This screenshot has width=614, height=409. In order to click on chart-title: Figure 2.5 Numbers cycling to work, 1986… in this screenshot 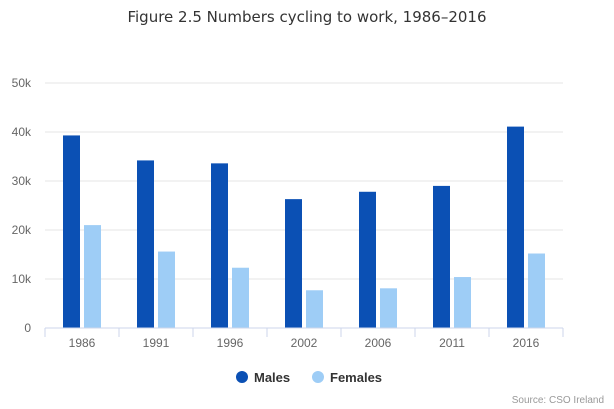, I will do `click(306, 17)`.